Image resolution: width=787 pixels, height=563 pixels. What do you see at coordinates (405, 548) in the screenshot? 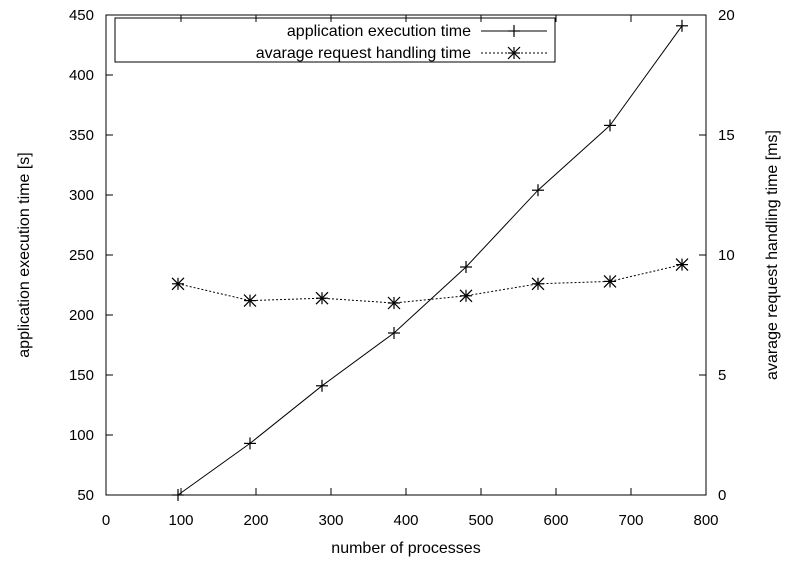
I see `x-axis-title: number of processes` at bounding box center [405, 548].